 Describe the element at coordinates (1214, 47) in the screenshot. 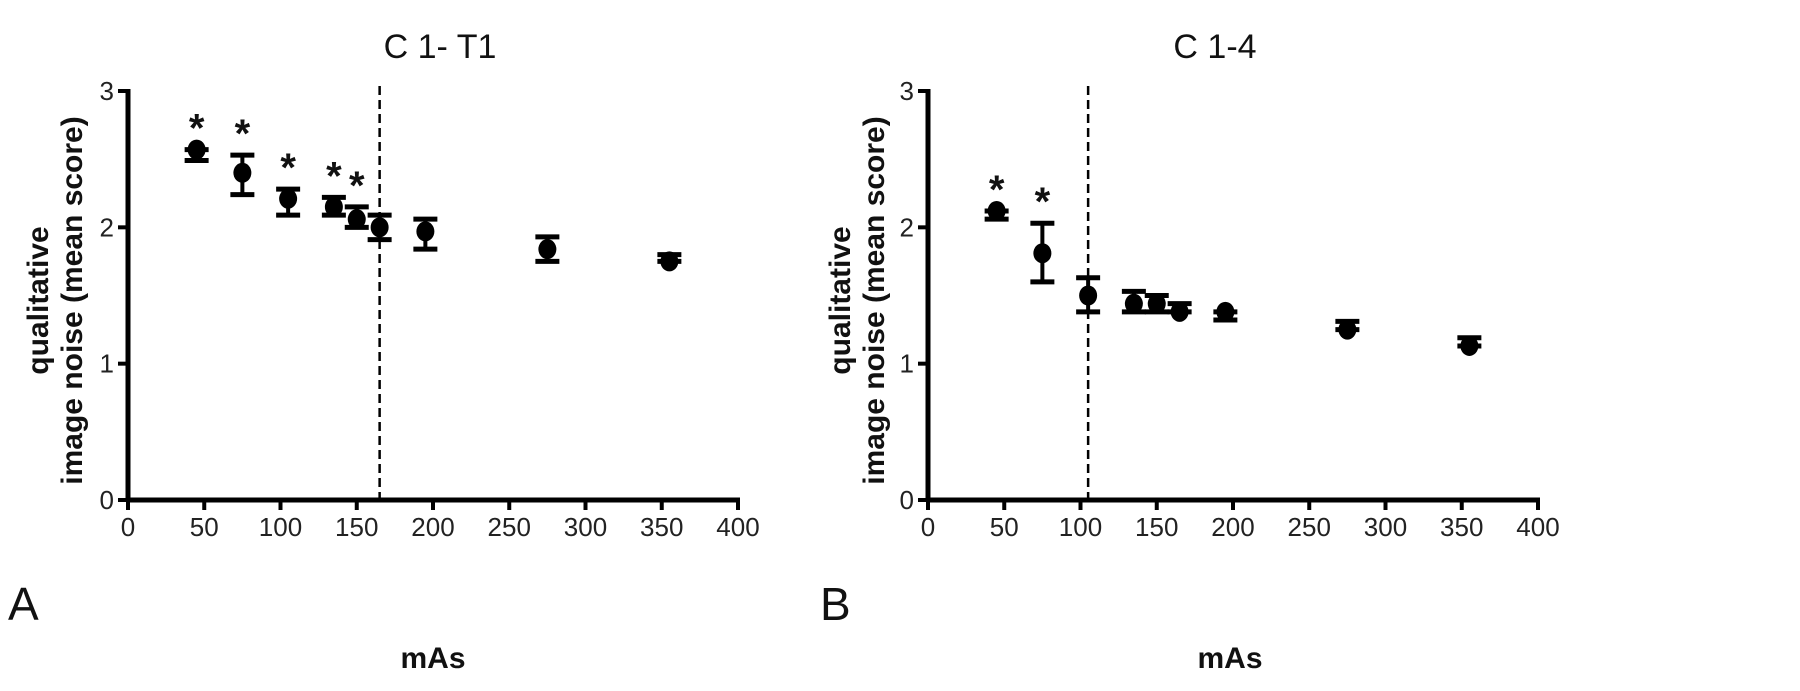

I see `chart-title: C 1-4` at that location.